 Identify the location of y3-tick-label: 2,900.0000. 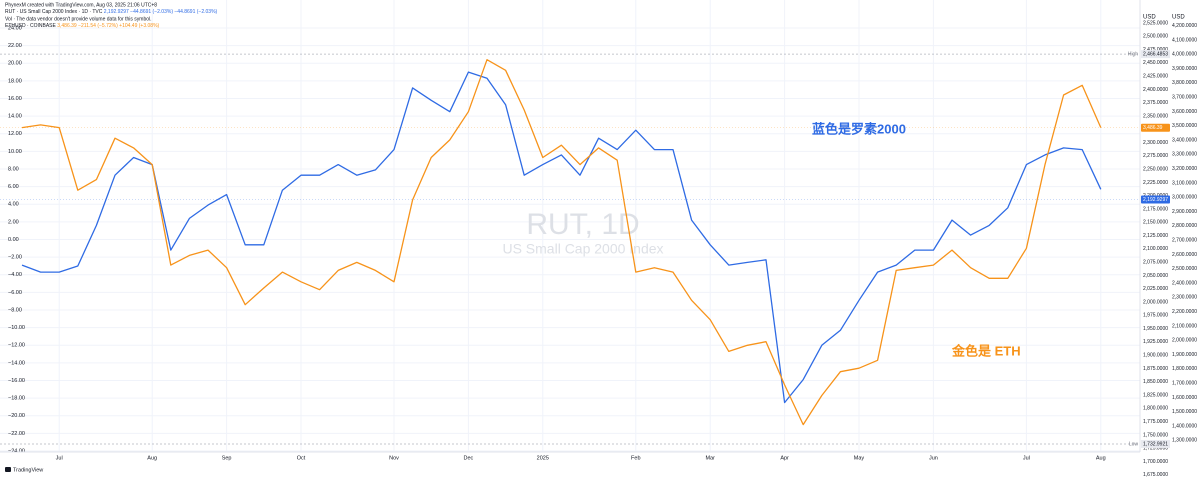
(1184, 212).